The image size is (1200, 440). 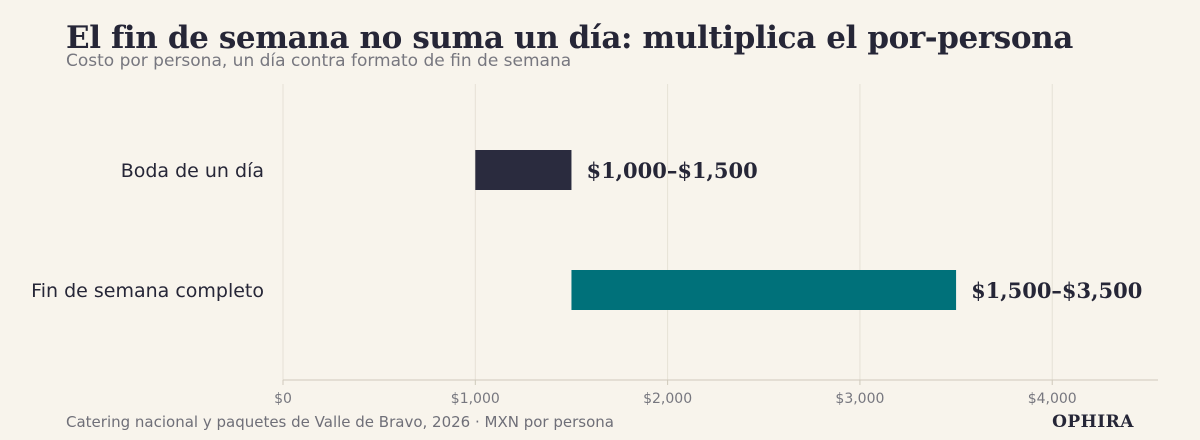 I want to click on value-label: $1,500–$3,500, so click(x=1056, y=290).